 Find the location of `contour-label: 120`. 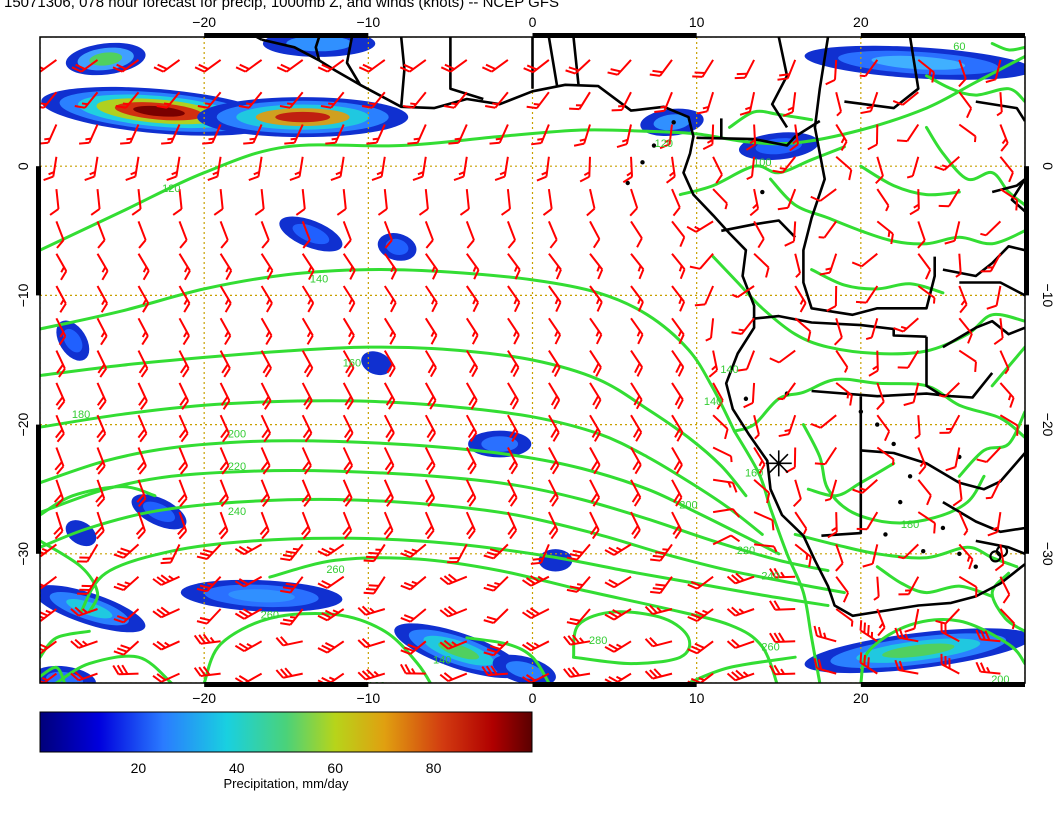

contour-label: 120 is located at coordinates (664, 144).